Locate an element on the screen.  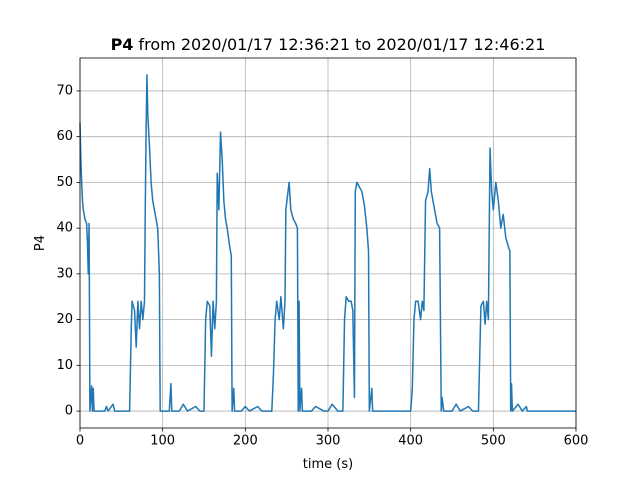
y-tick-label: 70 is located at coordinates (64, 90).